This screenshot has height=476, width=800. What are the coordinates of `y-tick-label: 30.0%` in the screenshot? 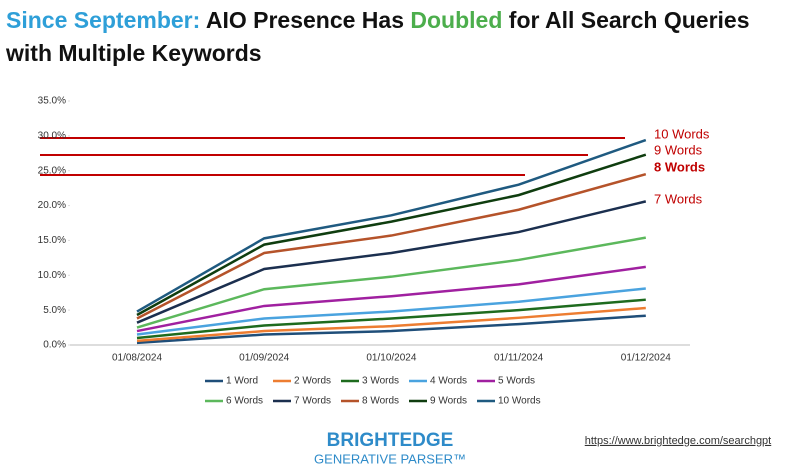 It's located at (52, 135).